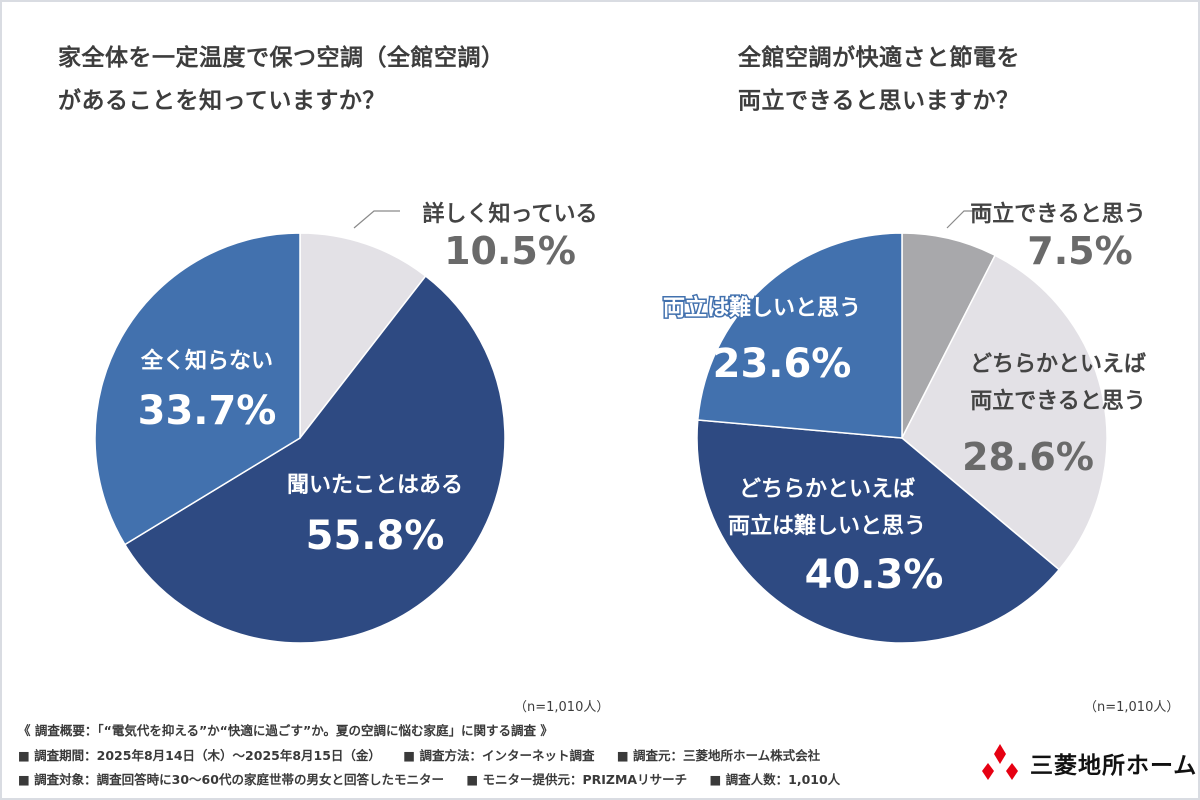  I want to click on left-title-line-2: があることを知っていますか？, so click(222, 101).